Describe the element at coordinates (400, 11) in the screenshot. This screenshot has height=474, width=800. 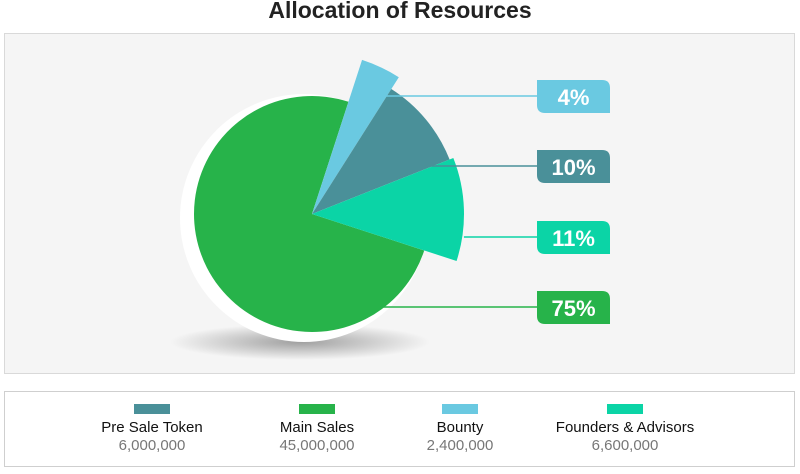
I see `chart-title: Allocation of Resources` at that location.